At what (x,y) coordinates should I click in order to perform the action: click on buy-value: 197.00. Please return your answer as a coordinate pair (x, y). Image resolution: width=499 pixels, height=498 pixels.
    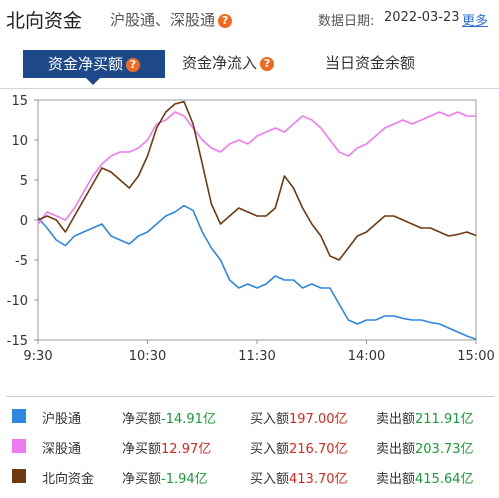
    Looking at the image, I should click on (312, 419).